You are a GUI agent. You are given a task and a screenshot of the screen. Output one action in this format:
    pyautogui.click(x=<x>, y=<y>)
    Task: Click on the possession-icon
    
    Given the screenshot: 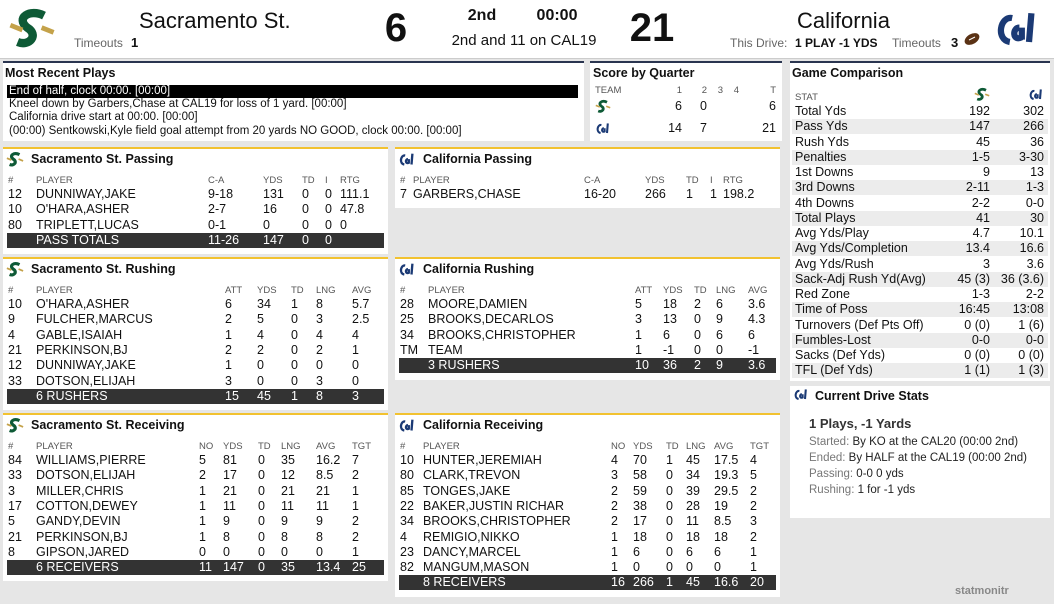 What is the action you would take?
    pyautogui.click(x=972, y=39)
    